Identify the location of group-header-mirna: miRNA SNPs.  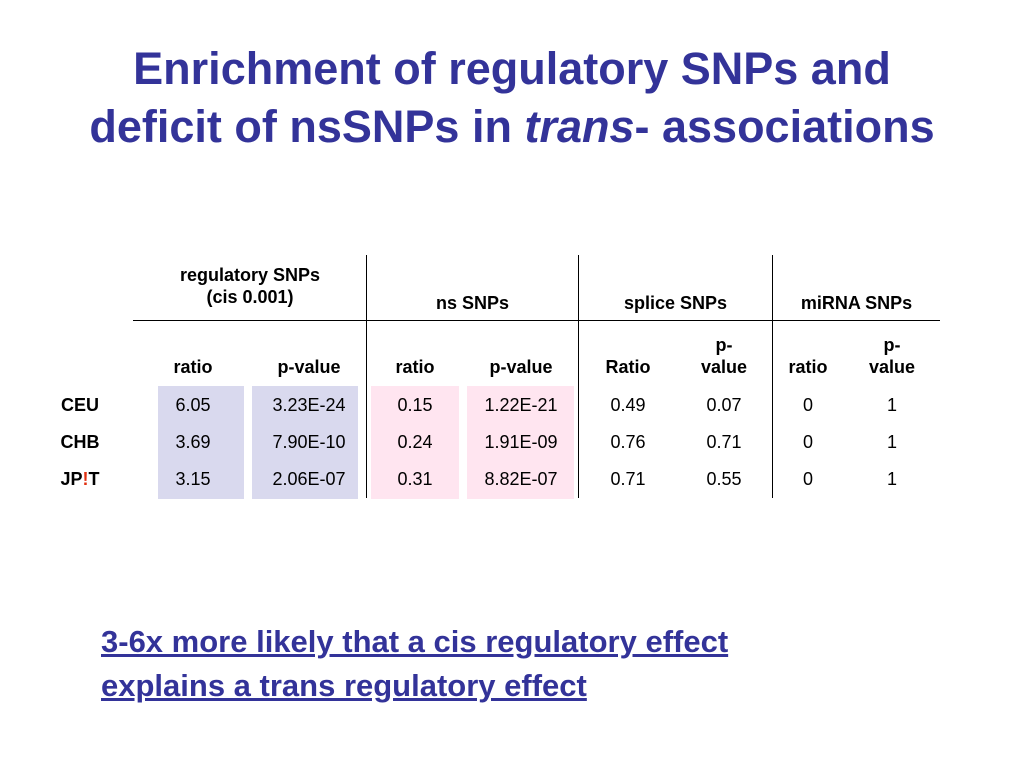
(856, 303).